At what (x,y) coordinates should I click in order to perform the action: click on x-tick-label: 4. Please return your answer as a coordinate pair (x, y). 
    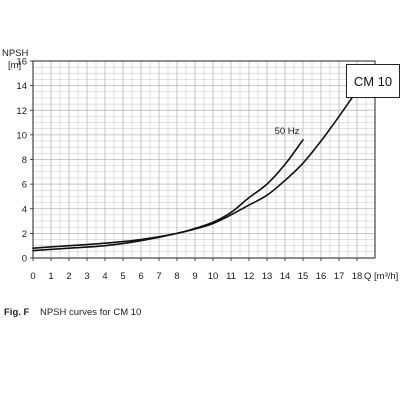
    Looking at the image, I should click on (104, 276).